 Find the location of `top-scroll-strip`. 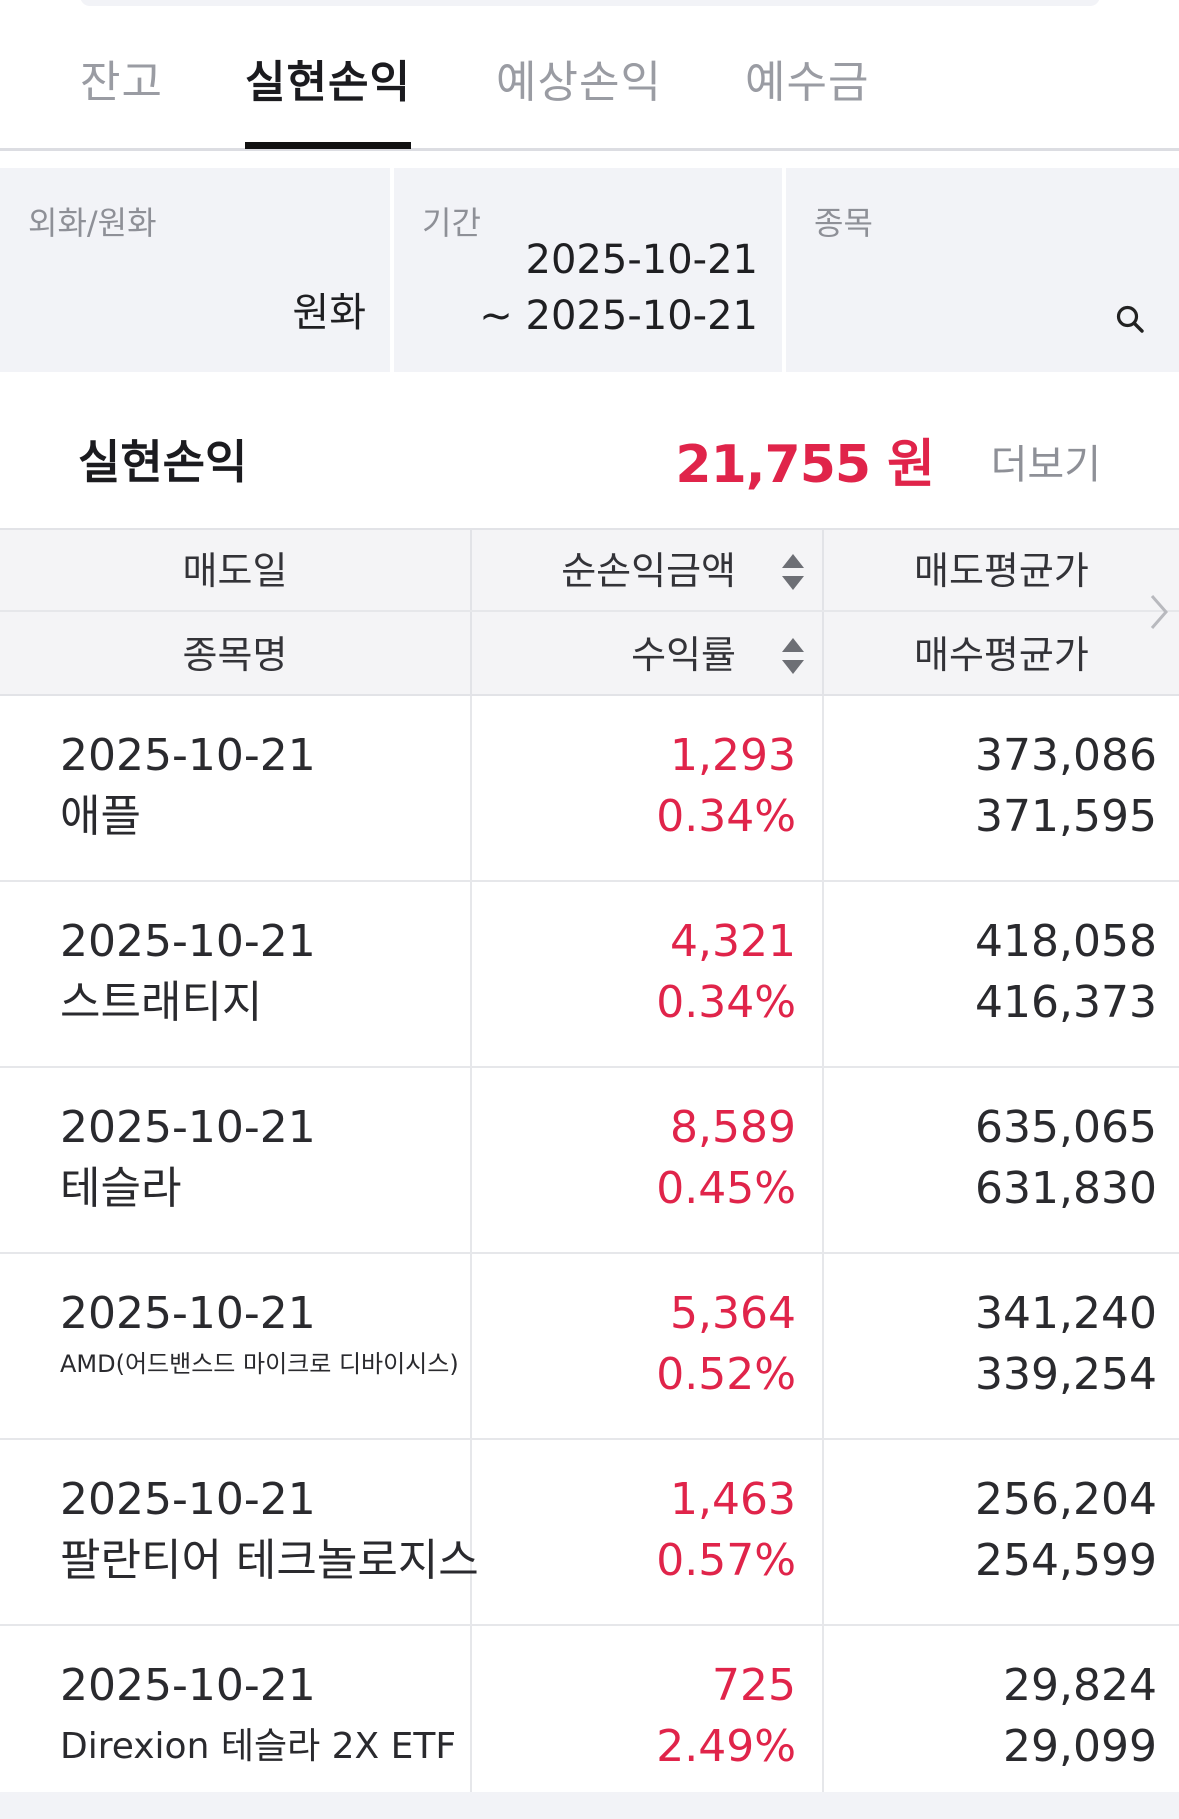

top-scroll-strip is located at coordinates (590, 3).